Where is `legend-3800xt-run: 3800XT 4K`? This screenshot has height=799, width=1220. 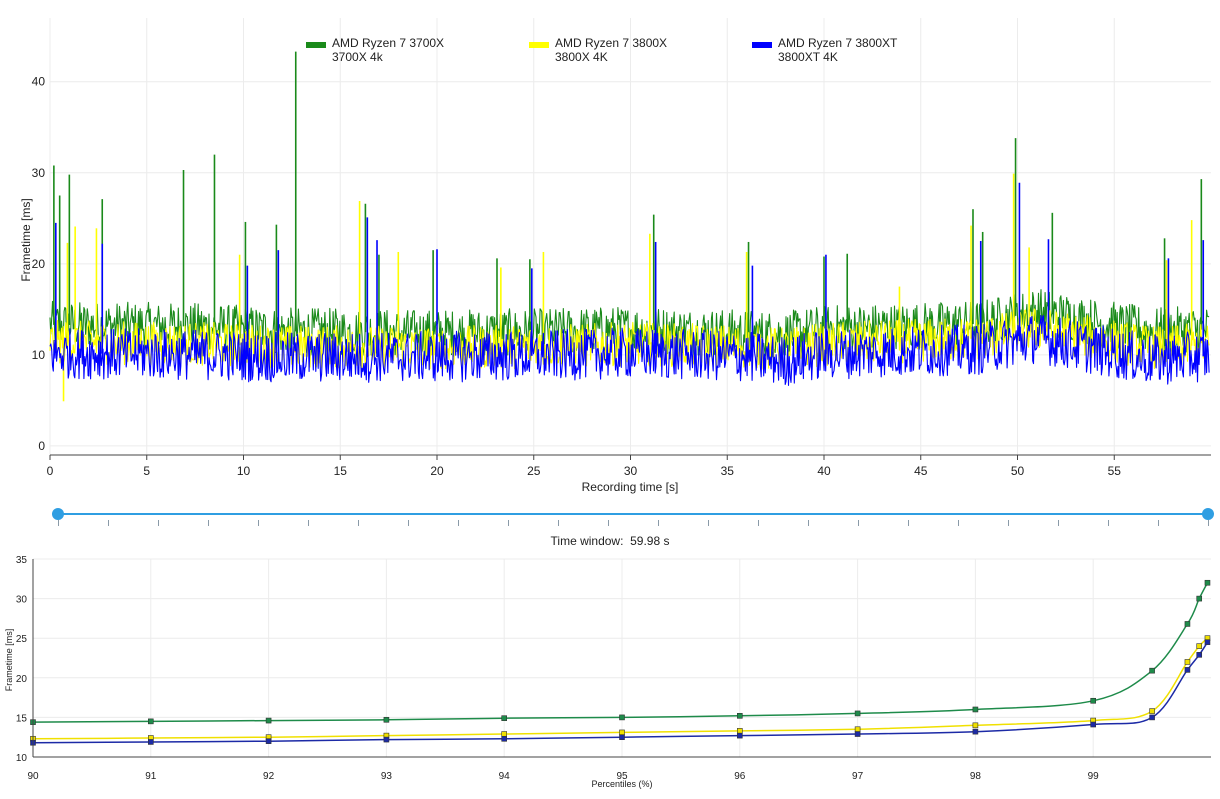
legend-3800xt-run: 3800XT 4K is located at coordinates (808, 57).